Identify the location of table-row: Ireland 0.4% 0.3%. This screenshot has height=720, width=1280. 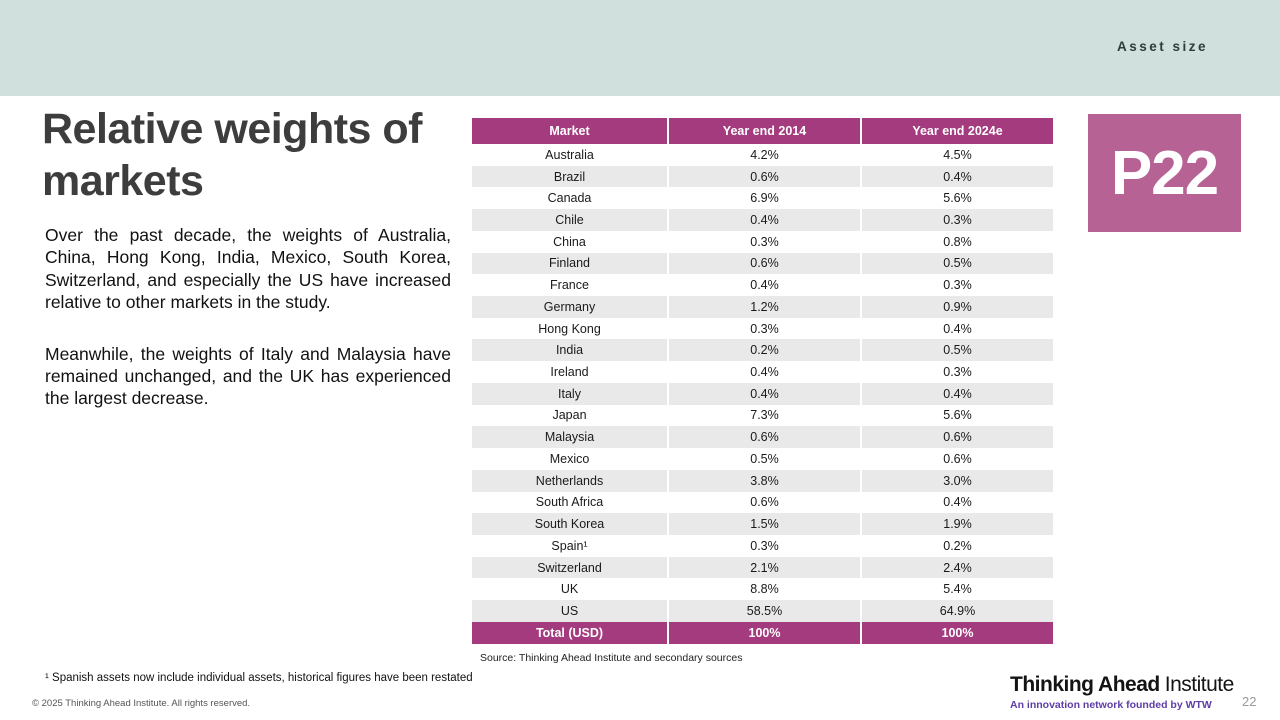
(762, 372).